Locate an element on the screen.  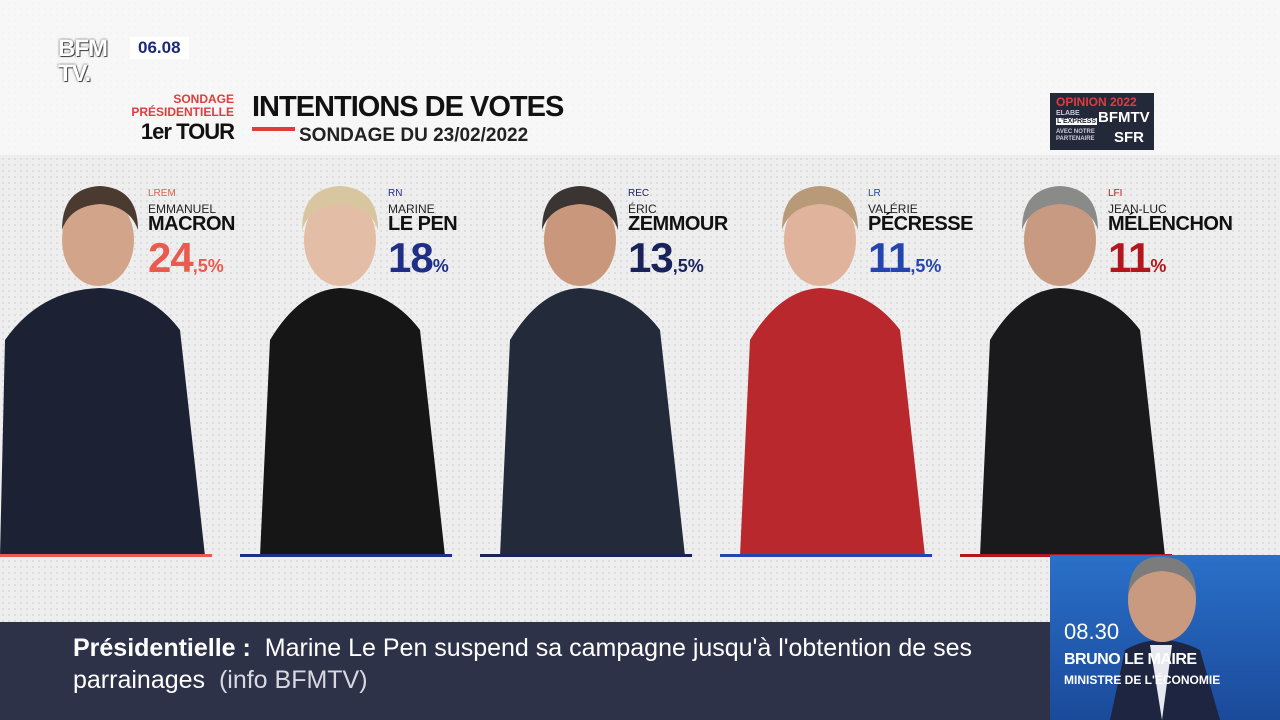
first-name: JEAN-LUC is located at coordinates (1137, 209).